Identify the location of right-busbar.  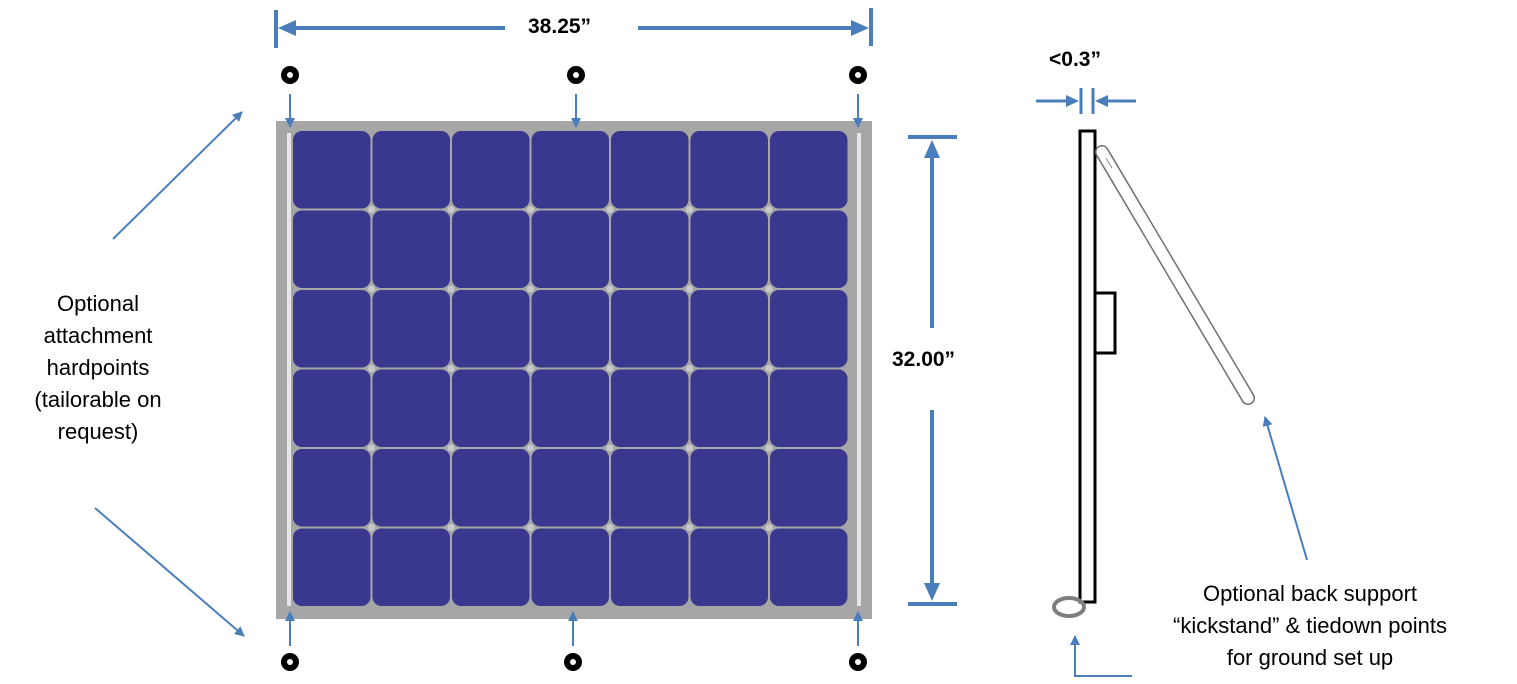
(859, 369).